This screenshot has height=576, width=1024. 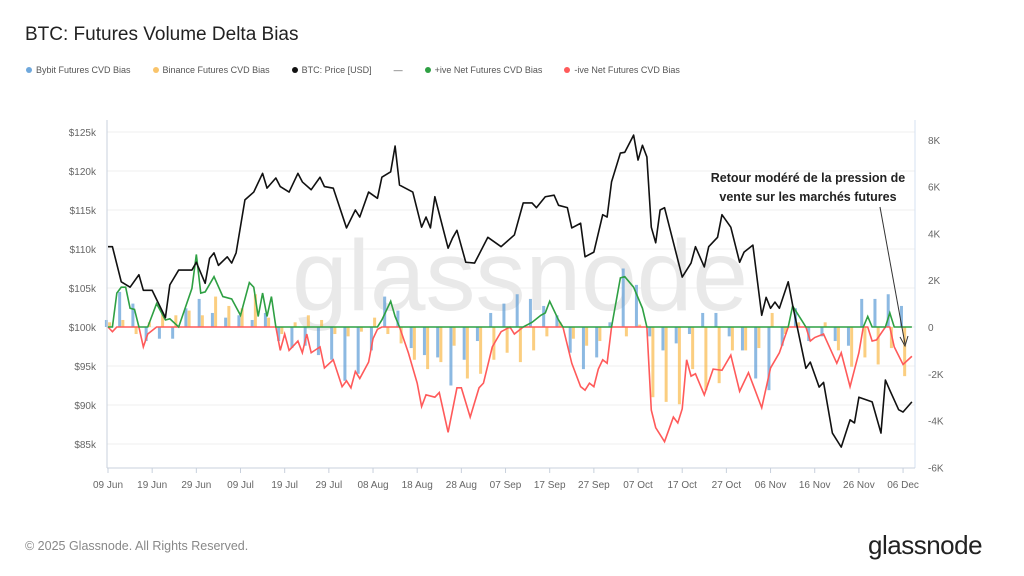 I want to click on x-tick-label: 26 Nov, so click(x=859, y=485).